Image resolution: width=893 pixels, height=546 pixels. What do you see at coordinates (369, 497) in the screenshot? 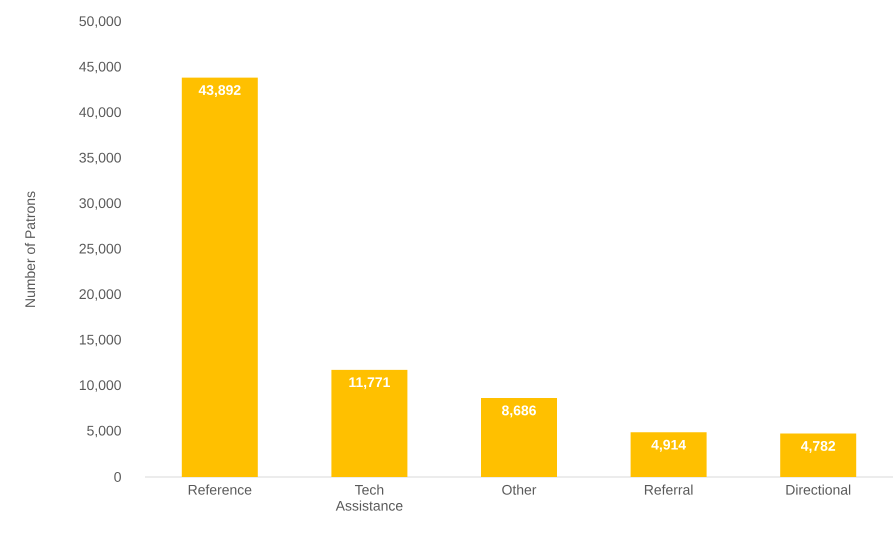
I see `x-tick-label: Tech Assistance` at bounding box center [369, 497].